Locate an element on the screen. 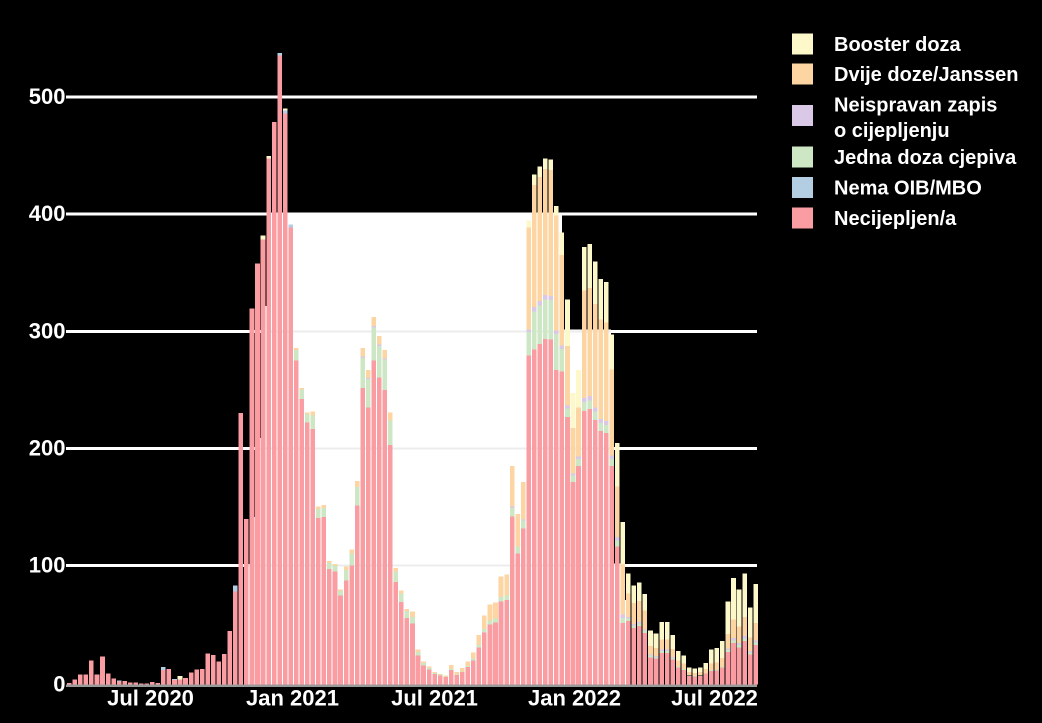 This screenshot has width=1042, height=723. svg-text: Jul 2021 is located at coordinates (434, 698).